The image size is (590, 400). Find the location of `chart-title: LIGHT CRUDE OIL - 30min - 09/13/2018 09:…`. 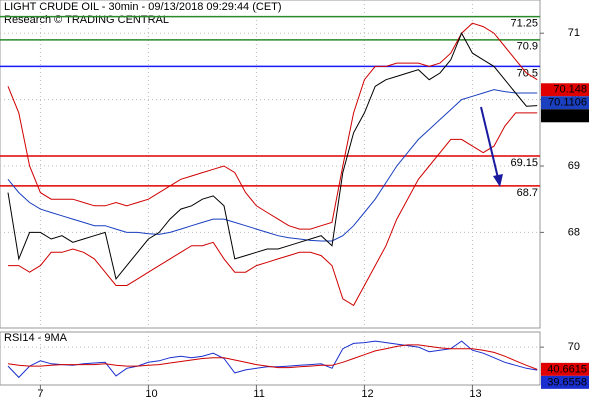

chart-title: LIGHT CRUDE OIL - 30min - 09/13/2018 09:… is located at coordinates (143, 7).